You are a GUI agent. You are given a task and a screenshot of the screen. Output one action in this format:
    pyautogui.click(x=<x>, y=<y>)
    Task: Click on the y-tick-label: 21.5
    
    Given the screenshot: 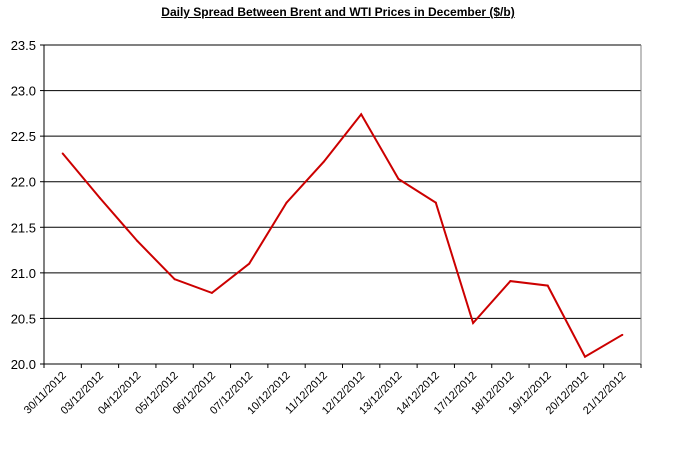 What is the action you would take?
    pyautogui.click(x=23, y=227)
    